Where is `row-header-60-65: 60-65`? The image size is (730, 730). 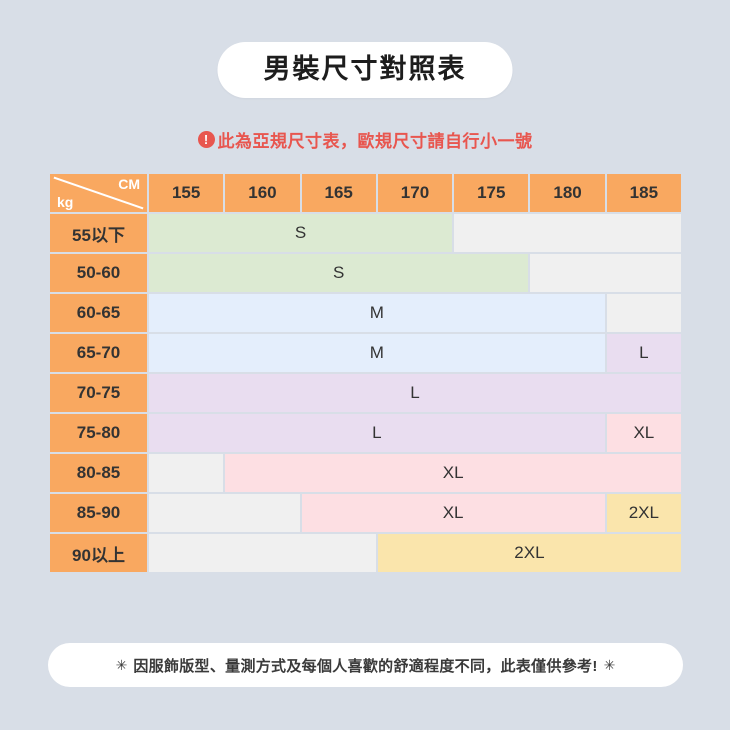
row-header-60-65: 60-65 is located at coordinates (98, 313).